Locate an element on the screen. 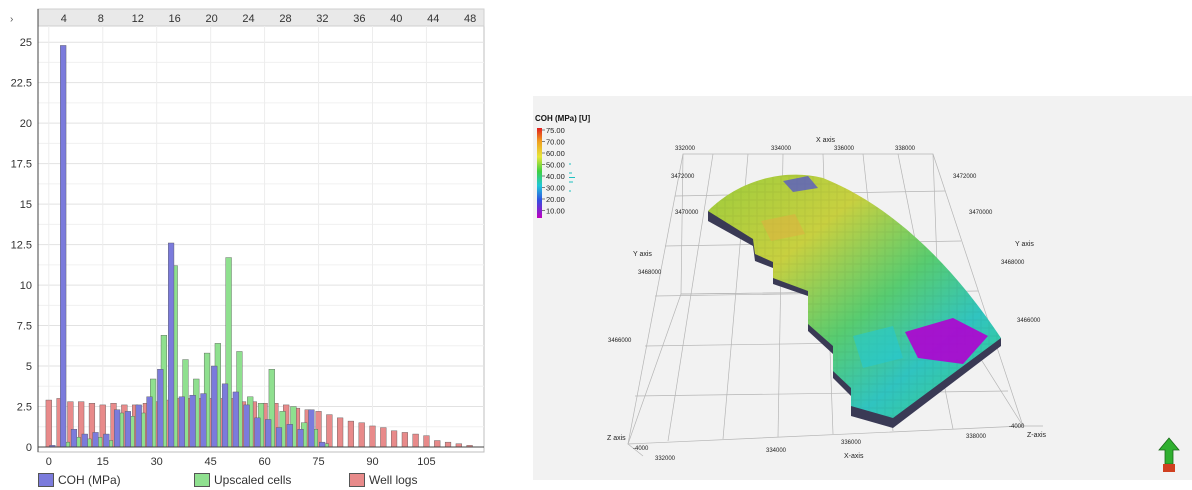 The height and width of the screenshot is (490, 1192). colorbar-tick-label: 70.00 is located at coordinates (555, 142).